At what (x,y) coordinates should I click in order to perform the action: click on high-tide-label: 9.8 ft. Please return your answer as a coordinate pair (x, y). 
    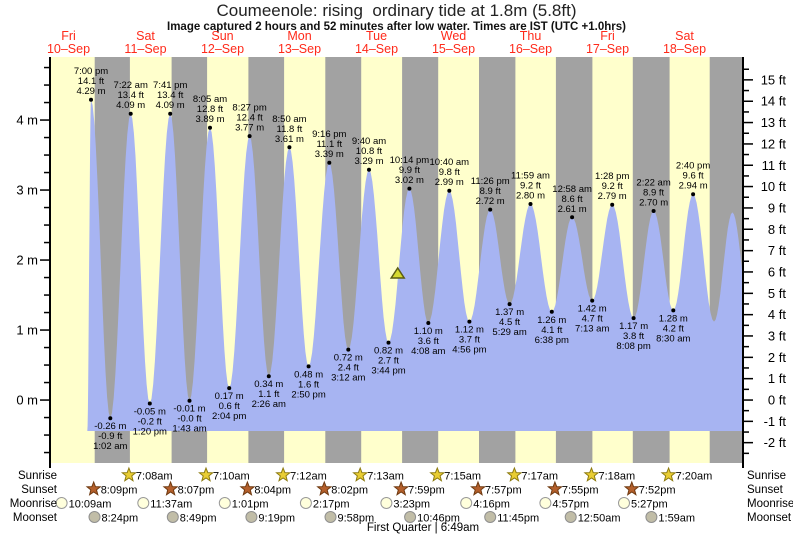
    Looking at the image, I should click on (449, 172).